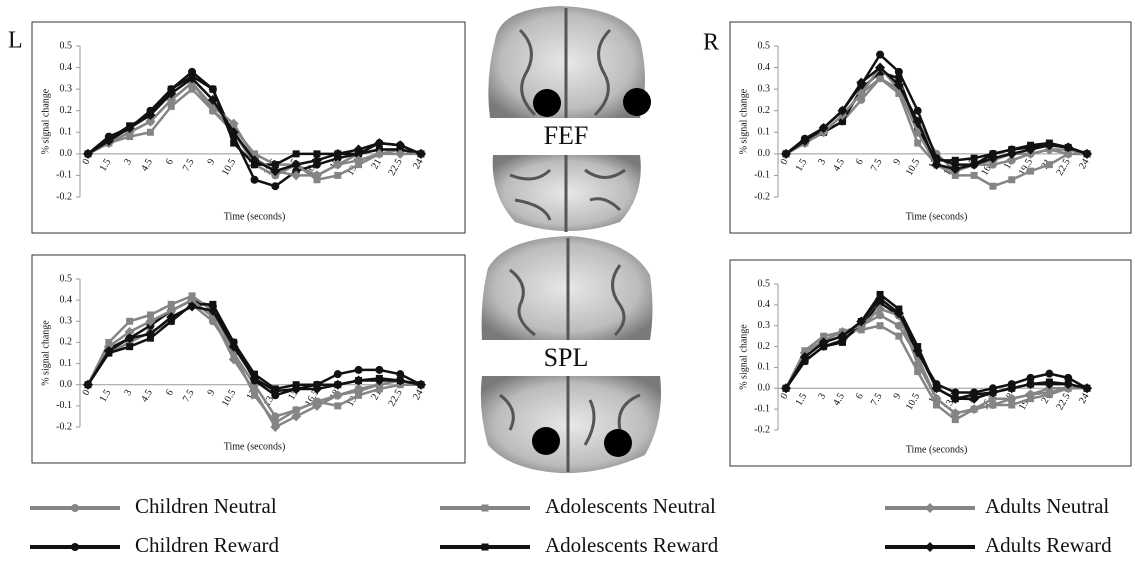  What do you see at coordinates (170, 162) in the screenshot?
I see `x-tick-label: 6` at bounding box center [170, 162].